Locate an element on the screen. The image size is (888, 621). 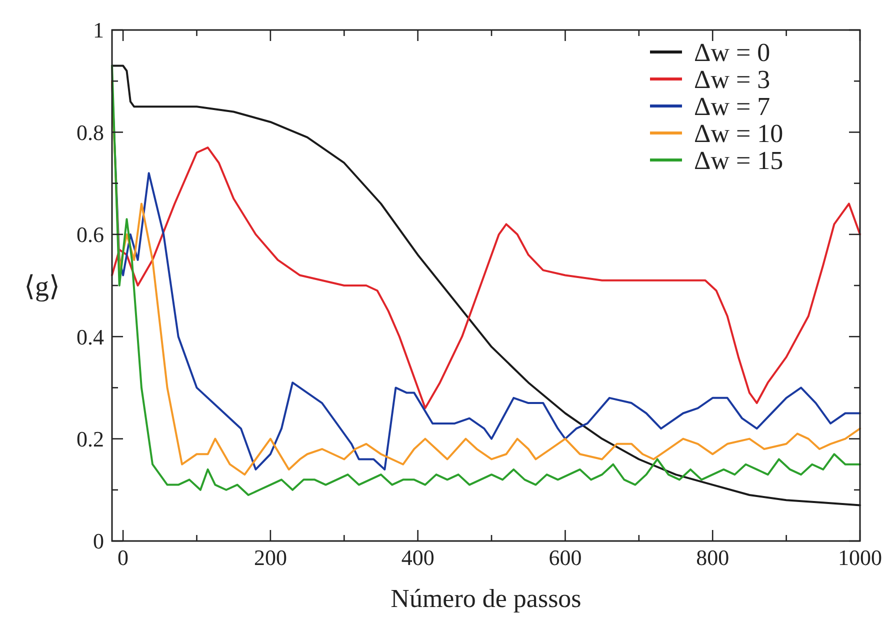
legend-label: Δw = 15 is located at coordinates (739, 161).